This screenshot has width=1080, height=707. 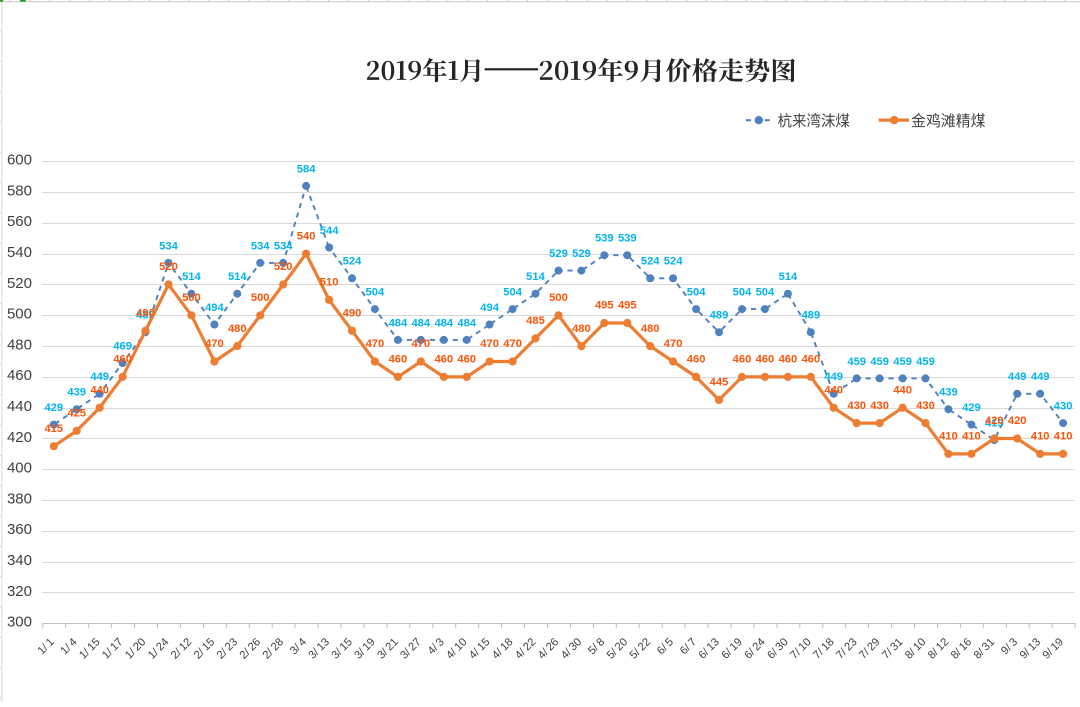 I want to click on svg-text: 445, so click(x=719, y=383).